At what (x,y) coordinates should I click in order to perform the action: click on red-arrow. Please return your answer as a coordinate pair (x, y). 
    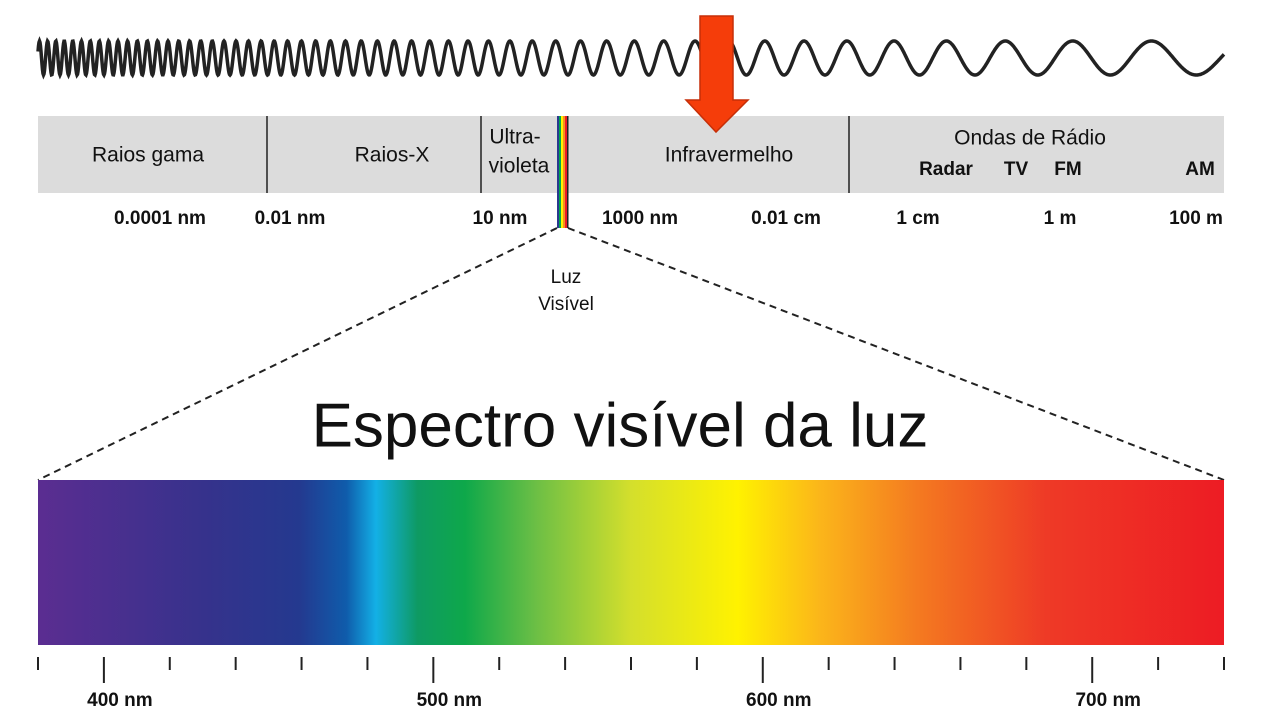
    Looking at the image, I should click on (717, 74).